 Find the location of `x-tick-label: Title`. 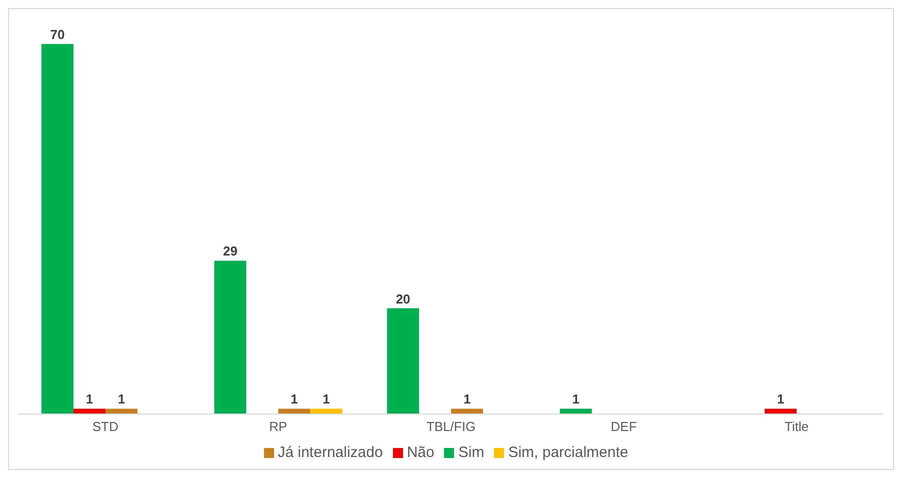

x-tick-label: Title is located at coordinates (796, 426).